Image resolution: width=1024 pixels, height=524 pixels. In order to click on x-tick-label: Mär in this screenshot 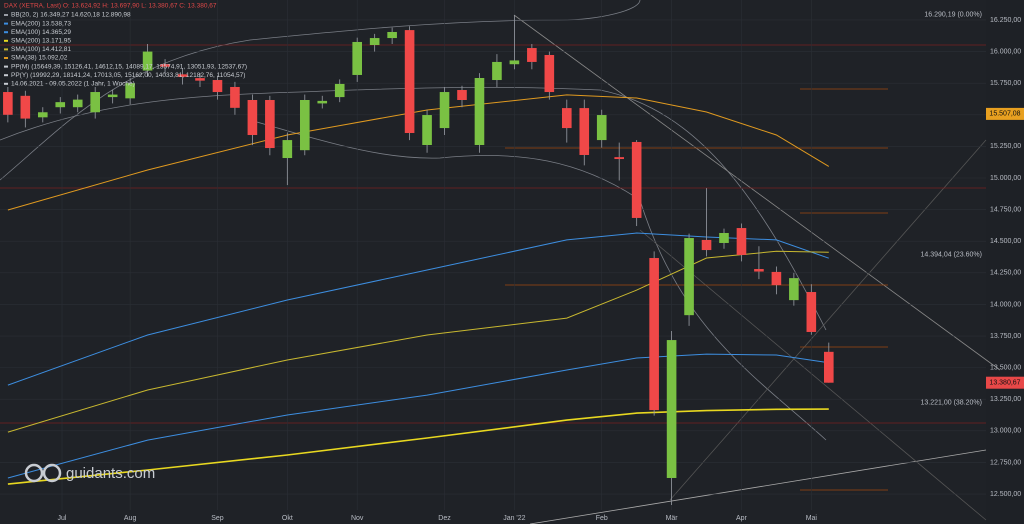, I will do `click(672, 518)`.